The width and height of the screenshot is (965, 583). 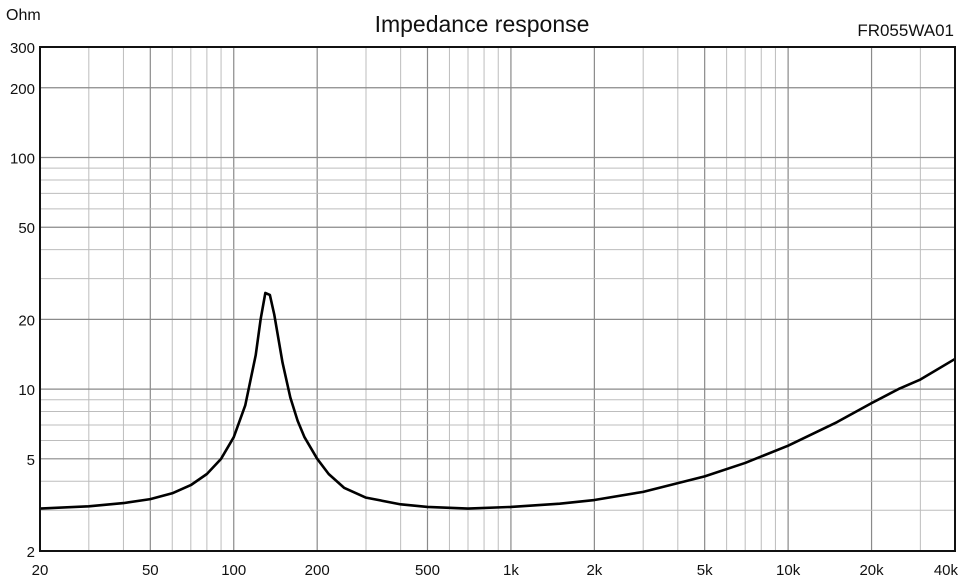 I want to click on x-tick-label: 50, so click(x=150, y=570).